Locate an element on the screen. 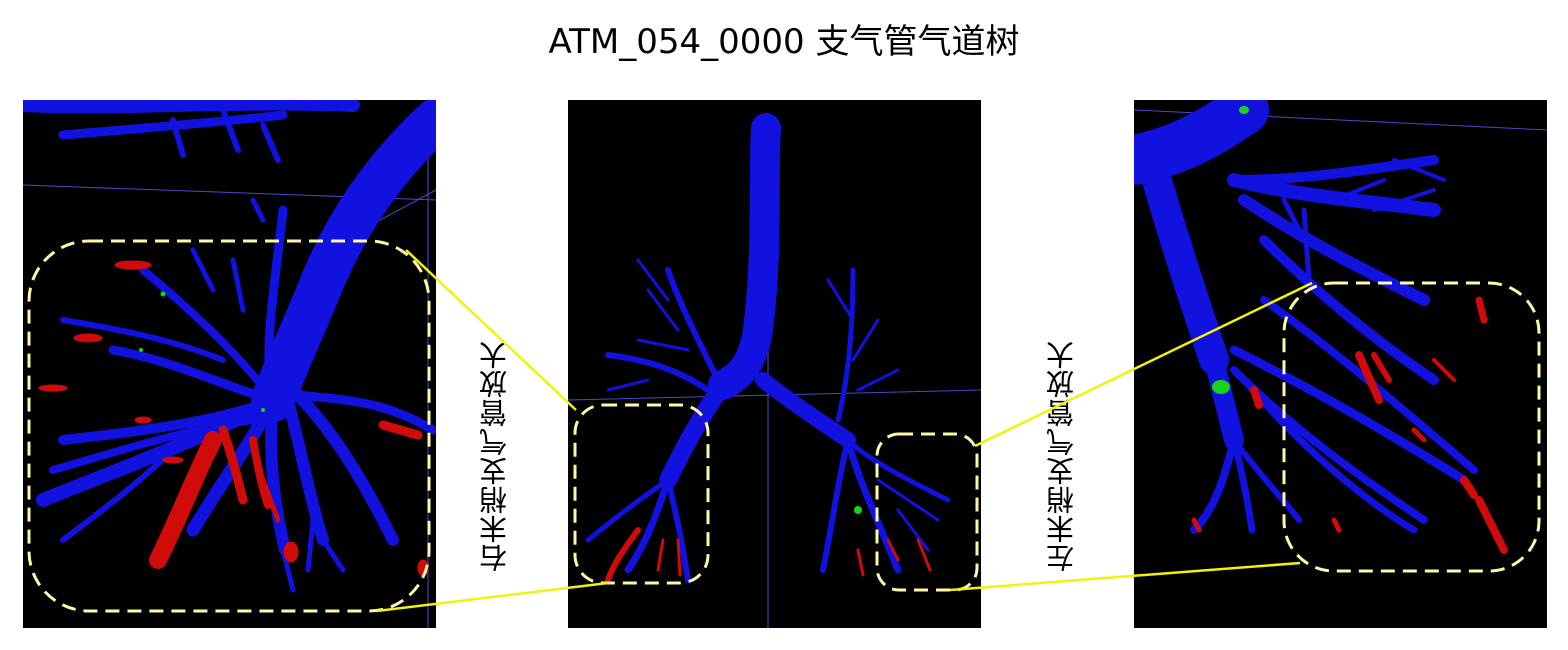 This screenshot has width=1568, height=650. figure-title: ATM_054_0000 支气管气道树 is located at coordinates (784, 42).